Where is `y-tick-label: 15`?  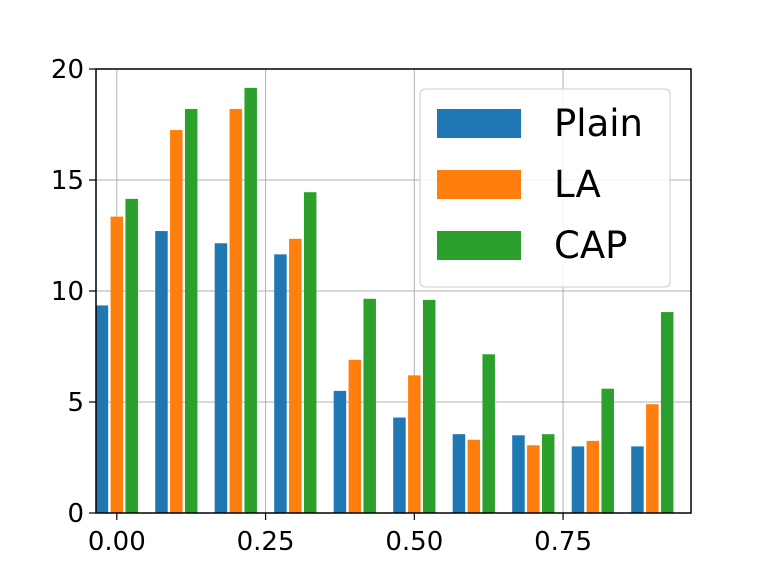 y-tick-label: 15 is located at coordinates (67, 181).